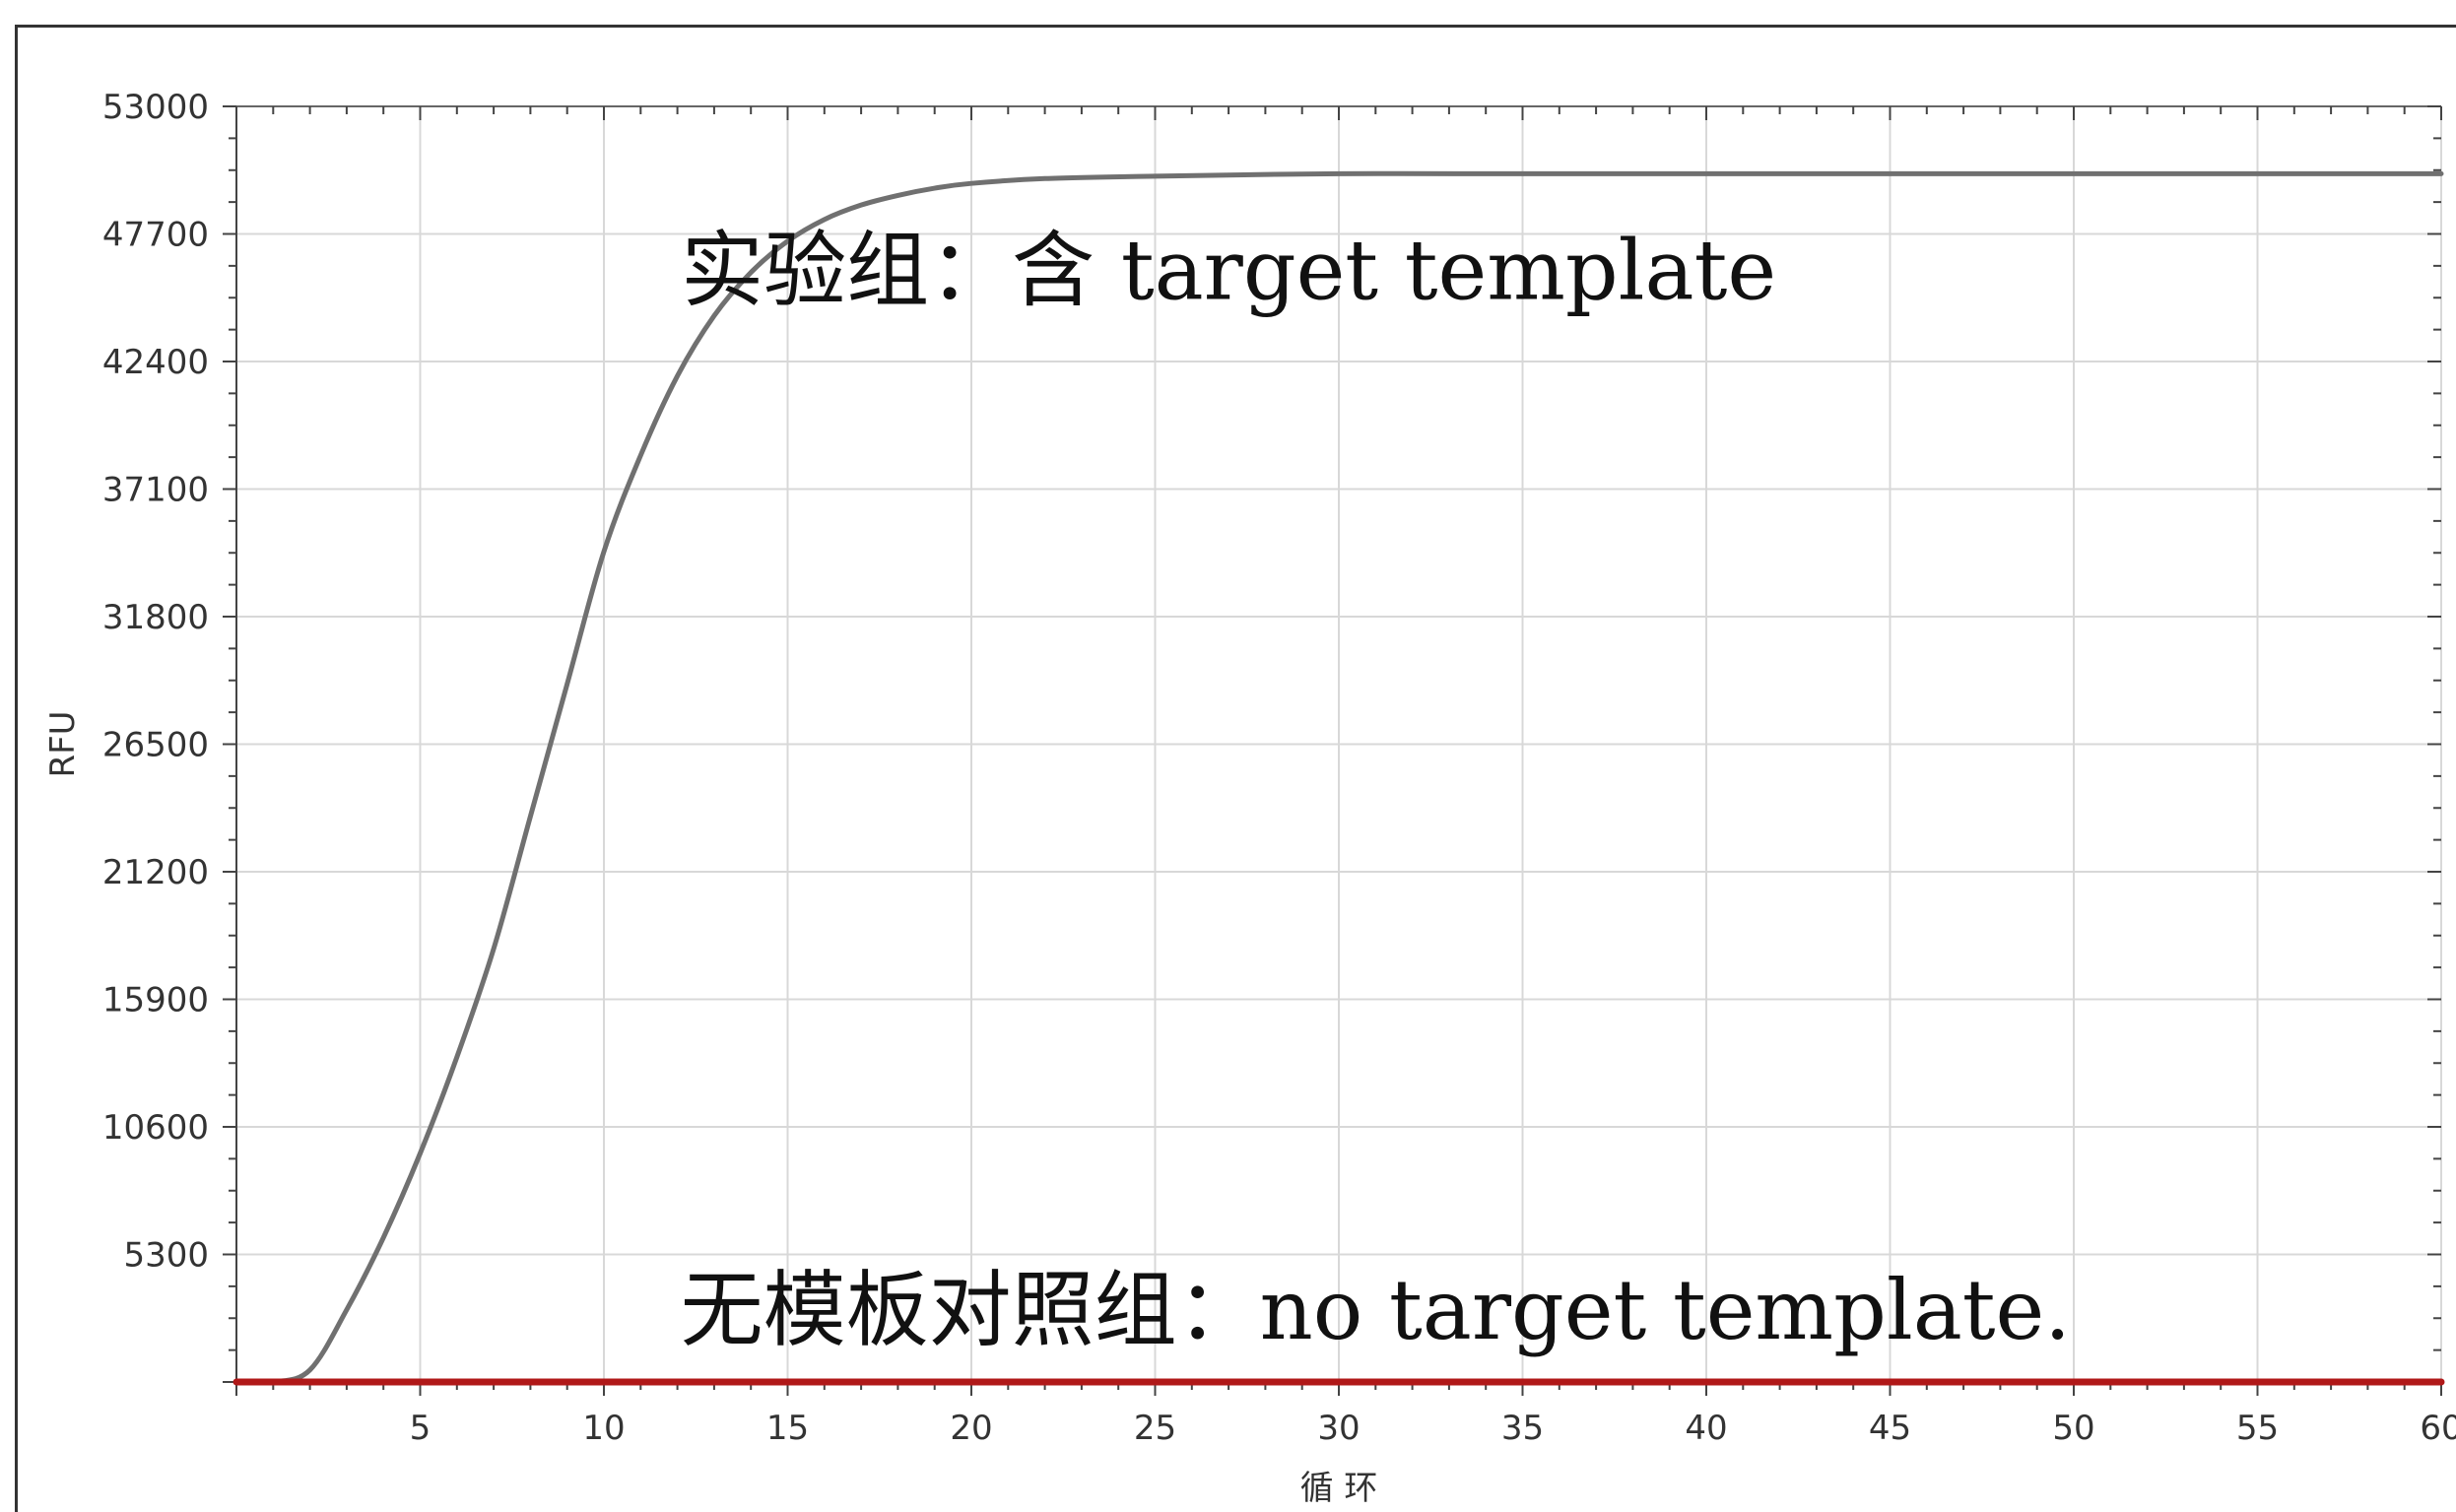 The image size is (2456, 1512). I want to click on x-tick-label: 15, so click(788, 1428).